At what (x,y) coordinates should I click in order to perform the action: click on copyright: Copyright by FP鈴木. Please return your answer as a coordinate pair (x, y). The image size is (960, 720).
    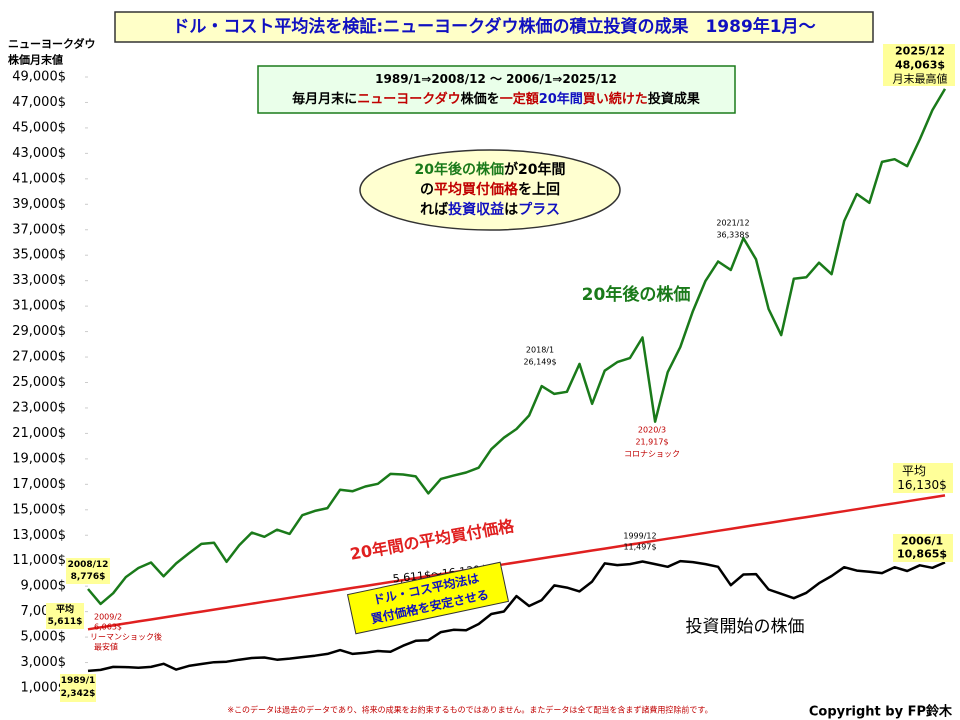
    Looking at the image, I should click on (881, 712).